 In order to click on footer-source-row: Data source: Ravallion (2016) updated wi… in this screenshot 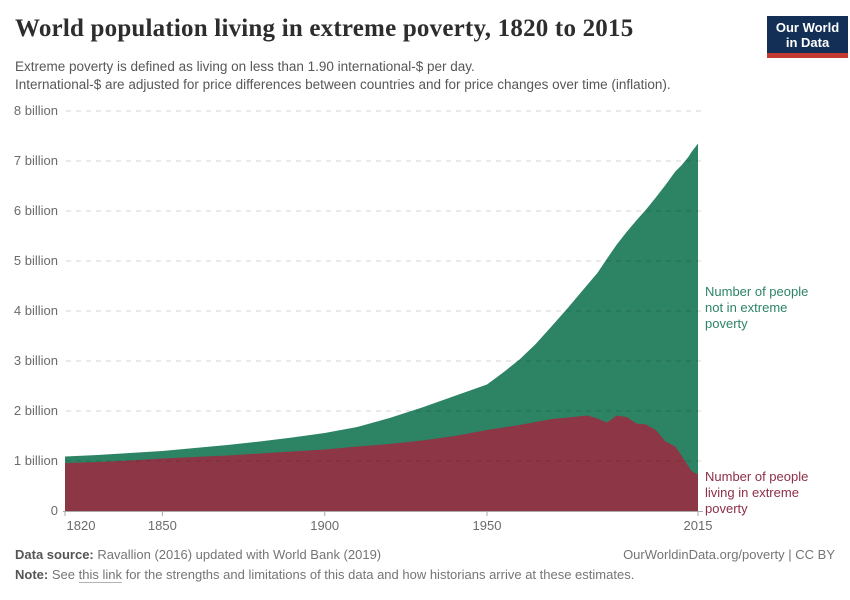, I will do `click(425, 554)`.